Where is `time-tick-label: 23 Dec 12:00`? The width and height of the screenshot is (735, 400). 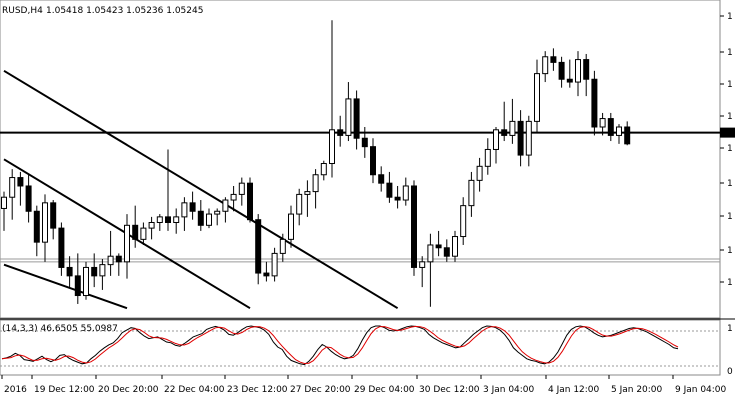 time-tick-label: 23 Dec 12:00 is located at coordinates (257, 390).